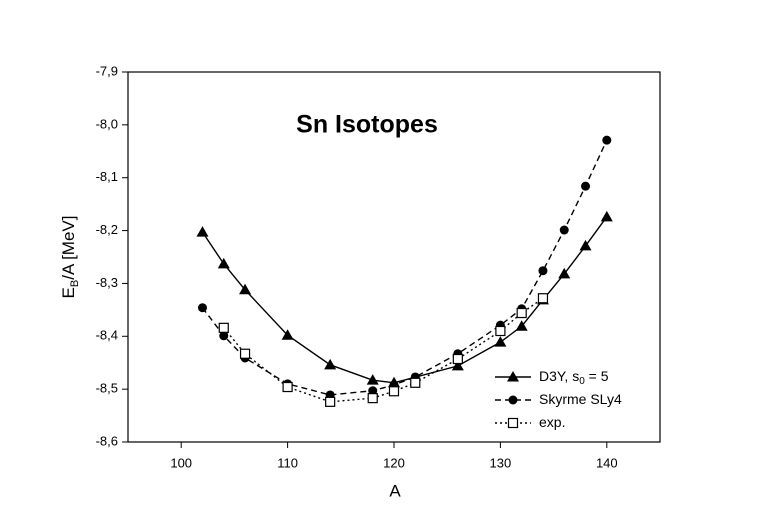  I want to click on y-tick-label: -8,0, so click(107, 123).